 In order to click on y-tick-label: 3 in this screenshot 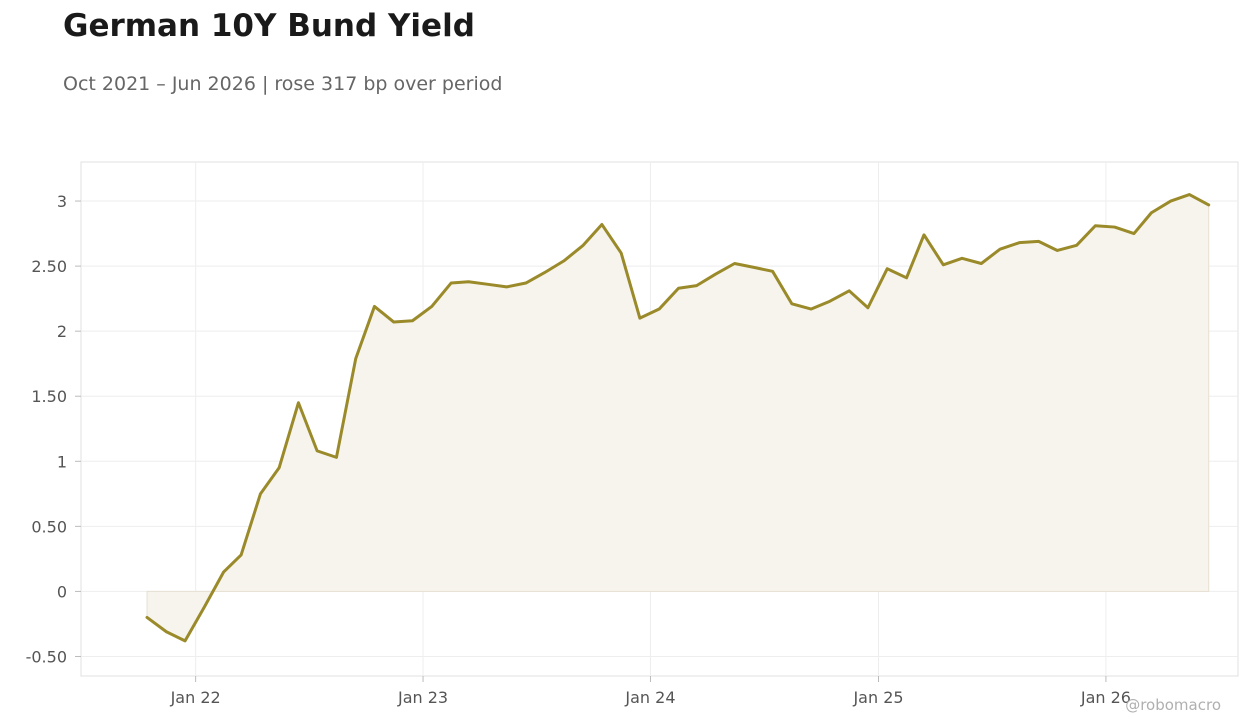, I will do `click(62, 201)`.